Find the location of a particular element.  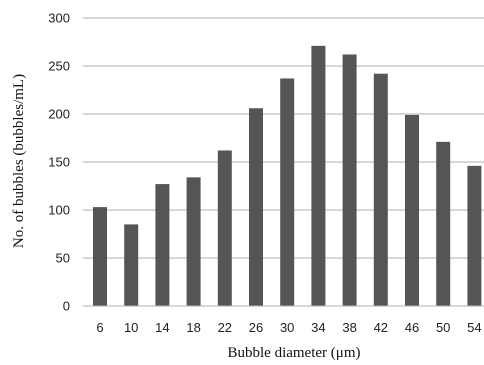

x-tick-label: 54 is located at coordinates (474, 327).